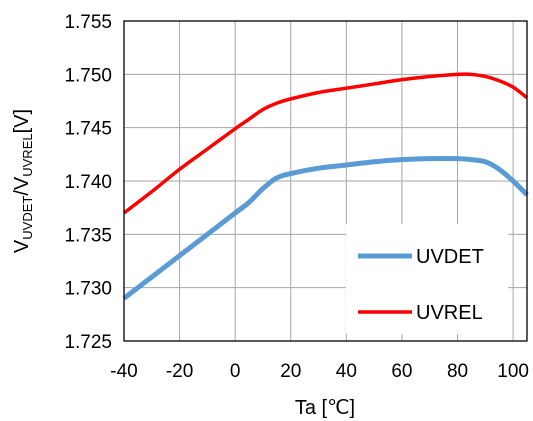 This screenshot has width=533, height=421. What do you see at coordinates (23, 181) in the screenshot?
I see `y-axis-label: VUVDET/VUVREL[V]` at bounding box center [23, 181].